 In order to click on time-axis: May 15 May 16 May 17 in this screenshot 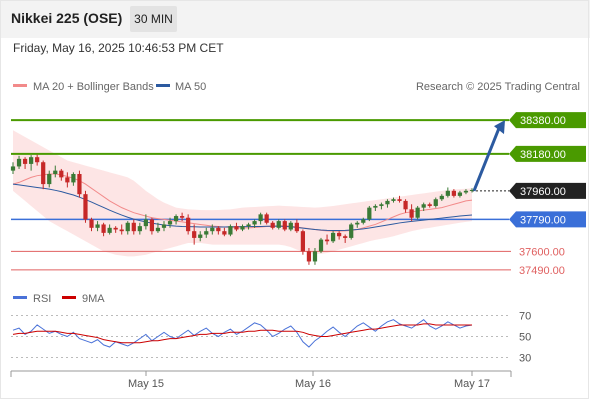, I will do `click(261, 380)`.